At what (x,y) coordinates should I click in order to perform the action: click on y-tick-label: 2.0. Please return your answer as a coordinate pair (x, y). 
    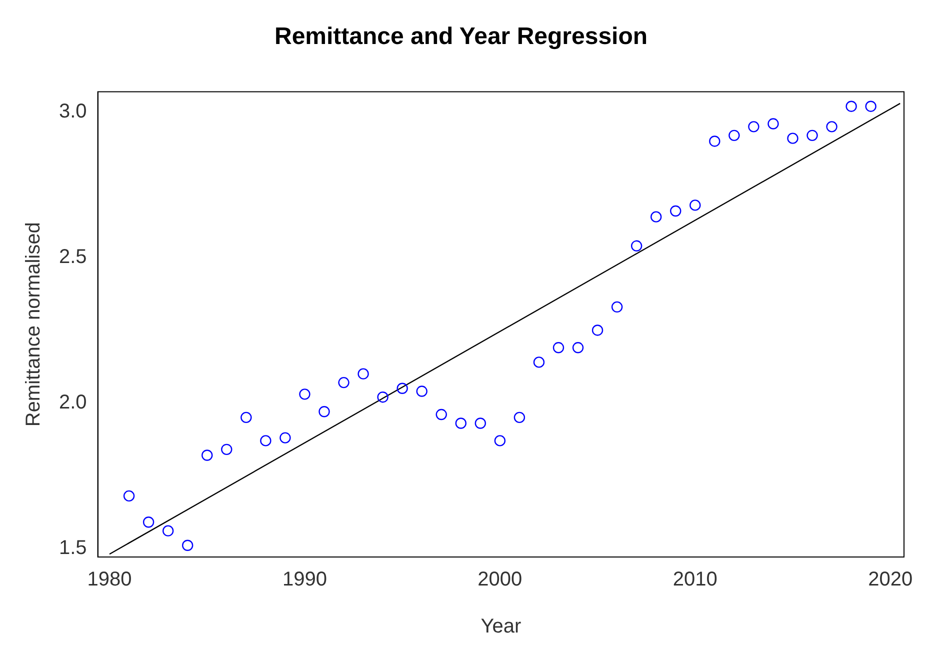
    Looking at the image, I should click on (72, 402).